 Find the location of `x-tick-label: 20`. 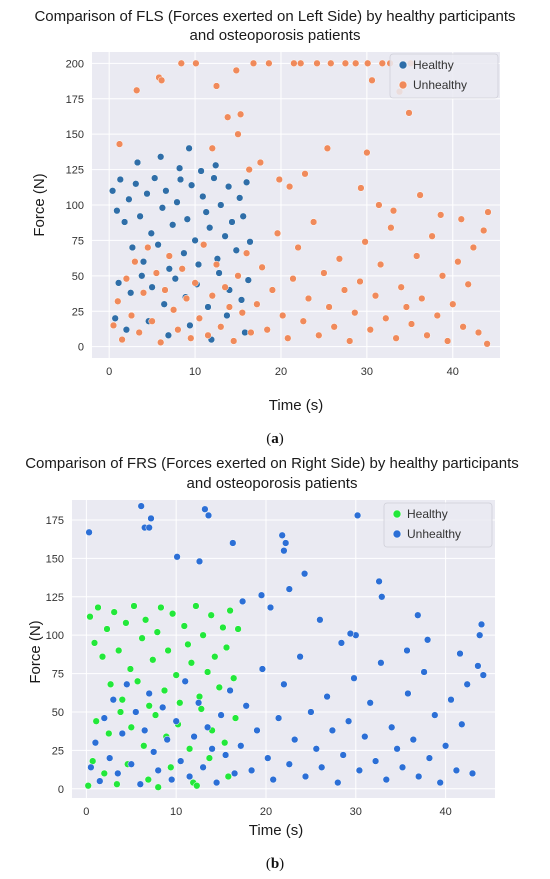

x-tick-label: 20 is located at coordinates (266, 812).